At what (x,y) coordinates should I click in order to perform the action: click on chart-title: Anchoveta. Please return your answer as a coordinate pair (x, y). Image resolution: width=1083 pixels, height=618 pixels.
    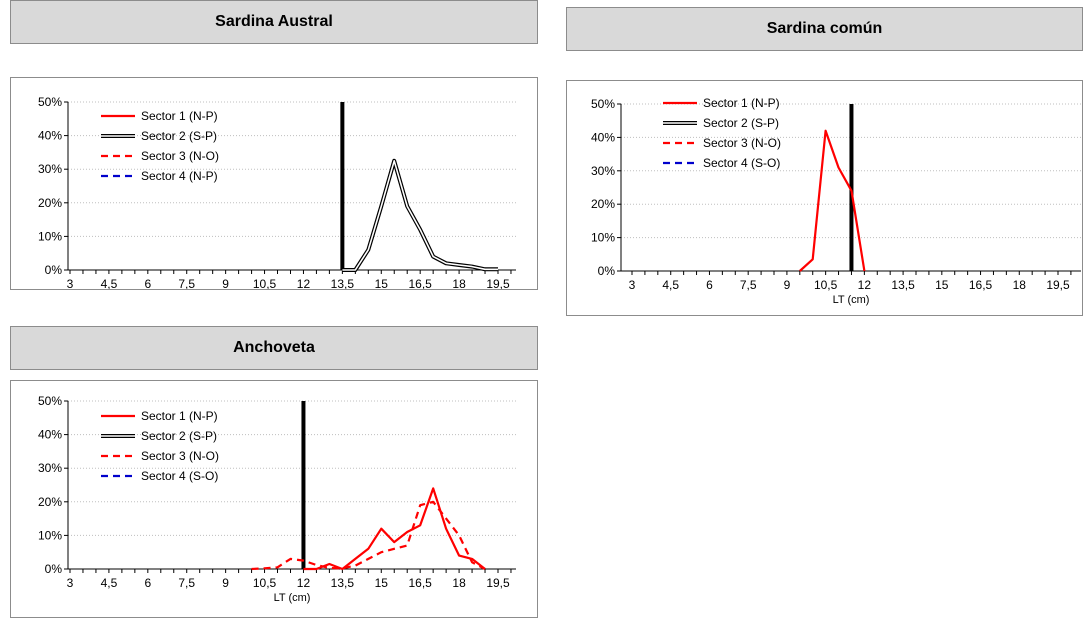
    Looking at the image, I should click on (274, 348).